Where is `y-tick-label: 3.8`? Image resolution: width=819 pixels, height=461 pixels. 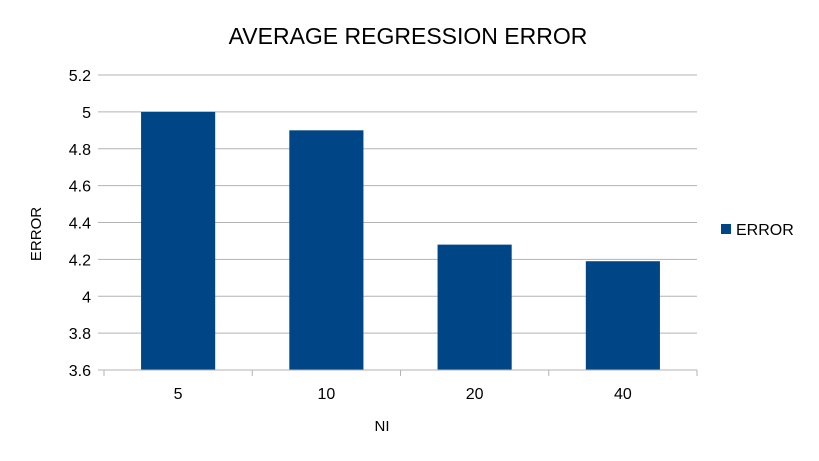
y-tick-label: 3.8 is located at coordinates (80, 334).